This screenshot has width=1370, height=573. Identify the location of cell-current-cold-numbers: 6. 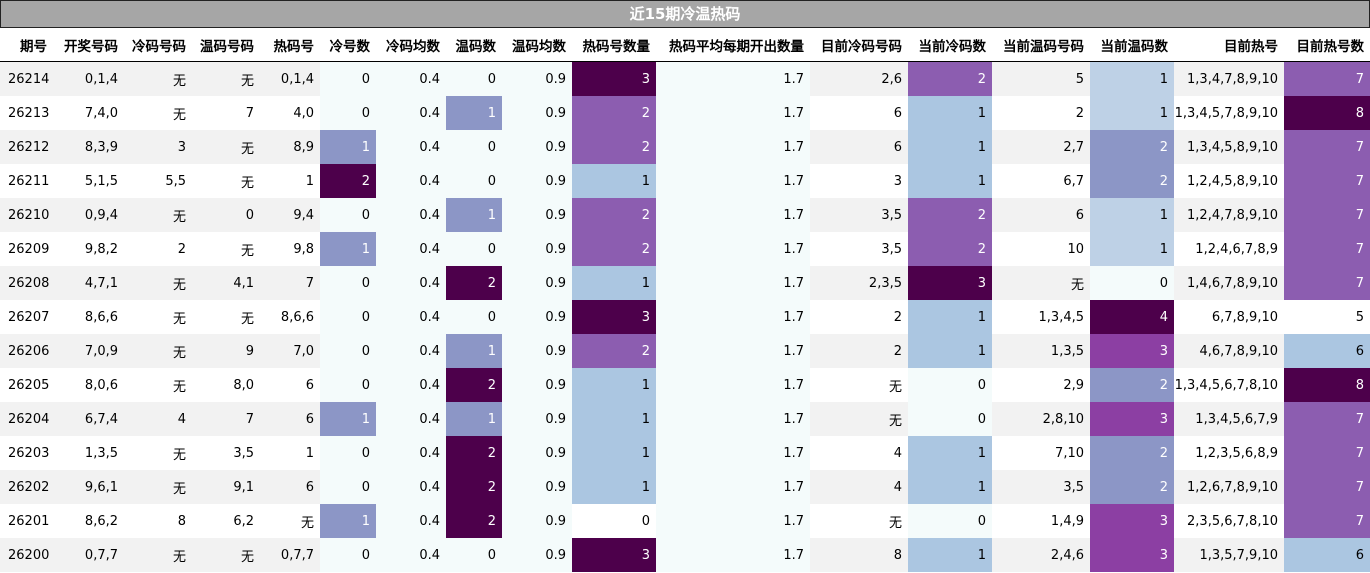
(859, 147).